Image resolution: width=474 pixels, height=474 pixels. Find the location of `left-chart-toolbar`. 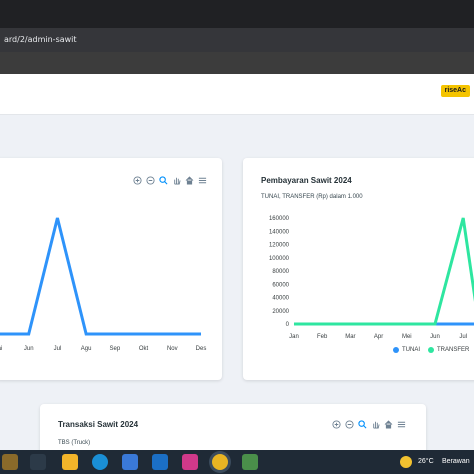

left-chart-toolbar is located at coordinates (170, 180).